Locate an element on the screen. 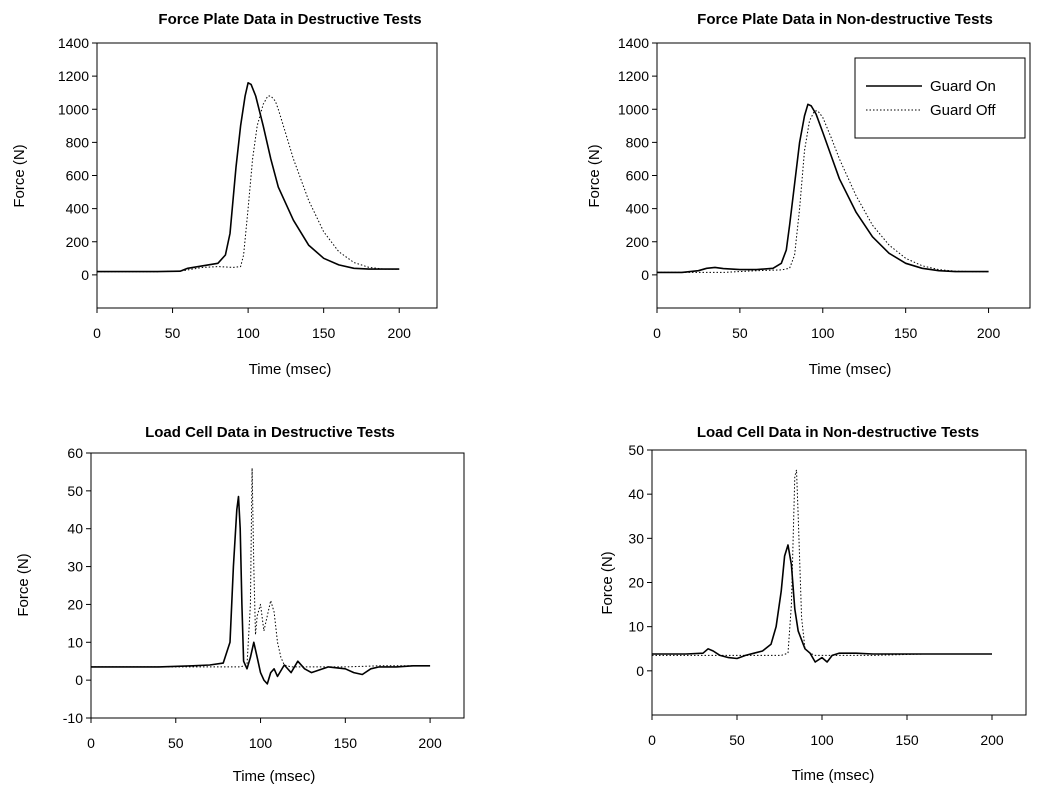  legend: Guard On Guard Off is located at coordinates (940, 98).